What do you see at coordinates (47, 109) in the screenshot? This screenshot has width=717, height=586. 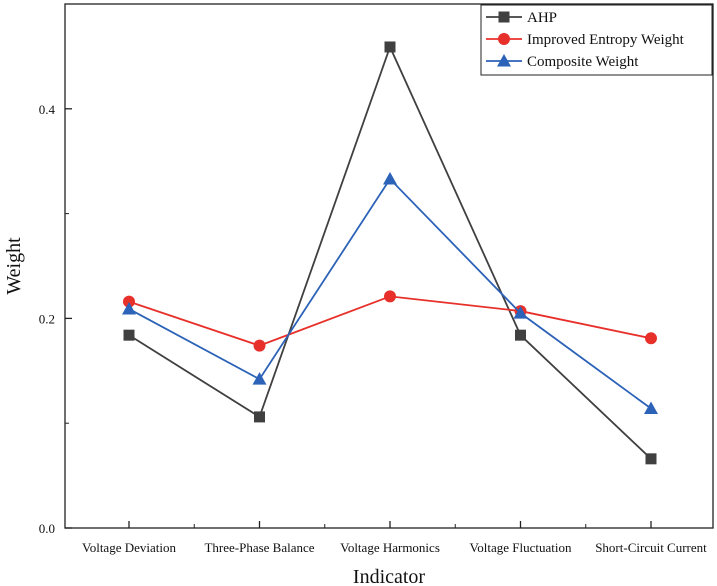 I see `y-tick-label: 0.4` at bounding box center [47, 109].